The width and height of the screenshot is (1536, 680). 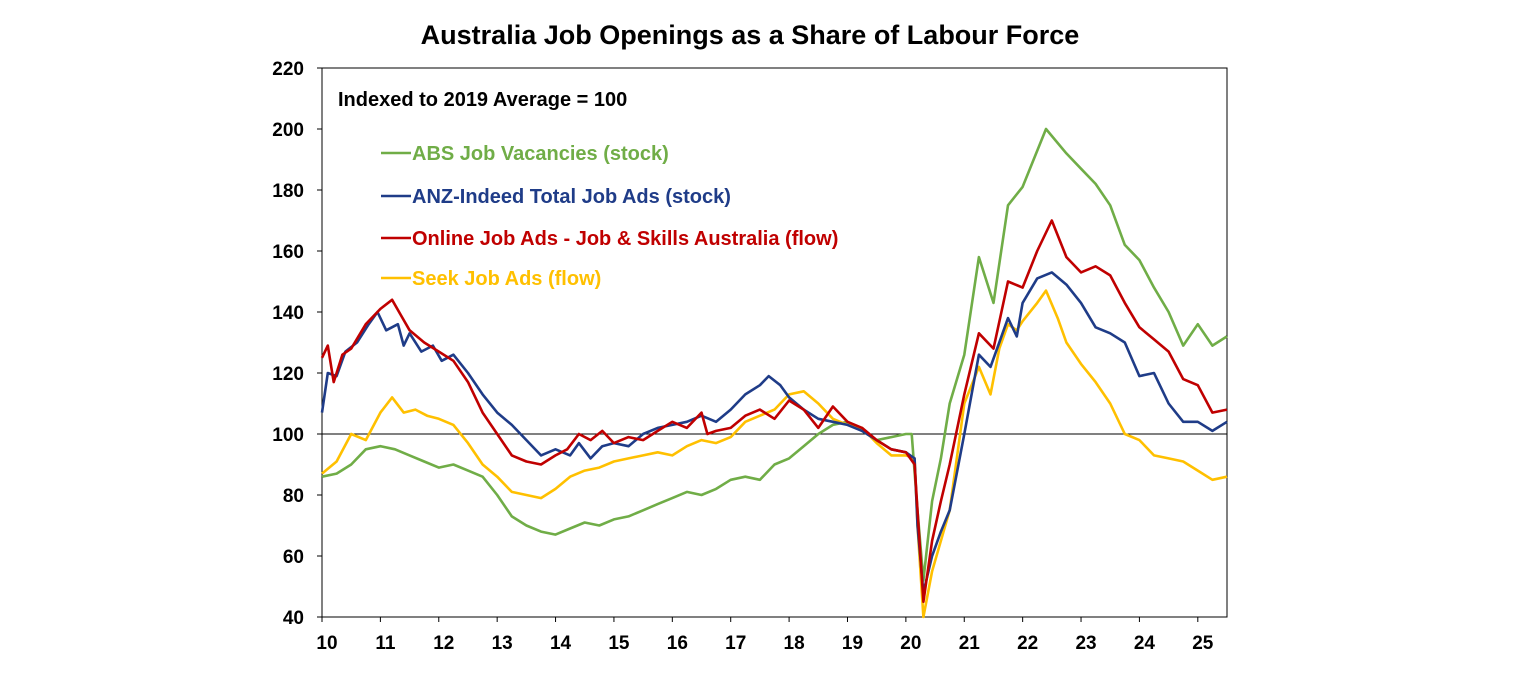 I want to click on x-tick-label: 15, so click(x=619, y=643).